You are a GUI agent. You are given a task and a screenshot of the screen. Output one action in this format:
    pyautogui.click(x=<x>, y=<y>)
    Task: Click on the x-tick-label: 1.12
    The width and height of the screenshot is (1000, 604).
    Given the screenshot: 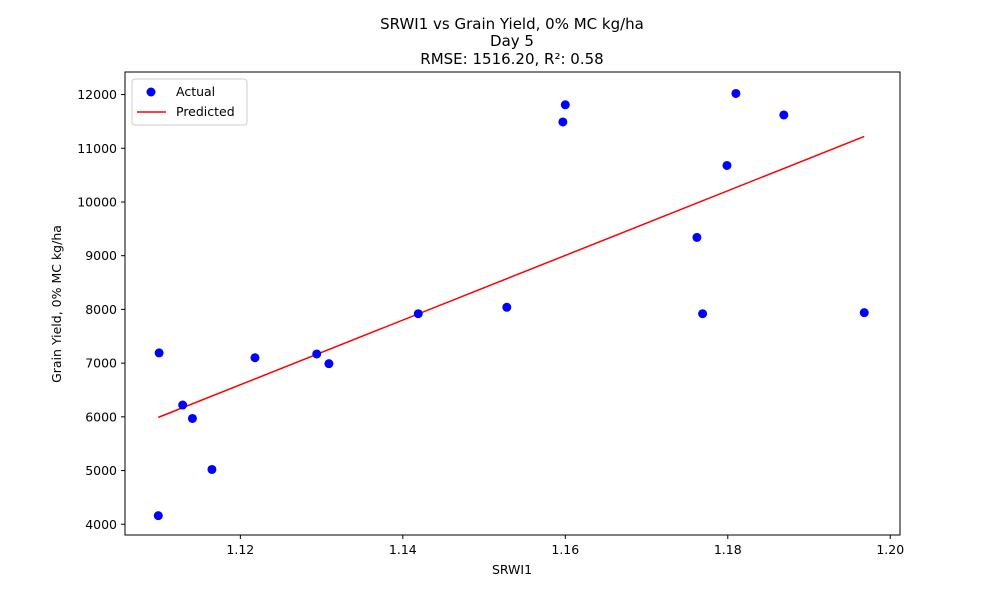 What is the action you would take?
    pyautogui.click(x=240, y=549)
    